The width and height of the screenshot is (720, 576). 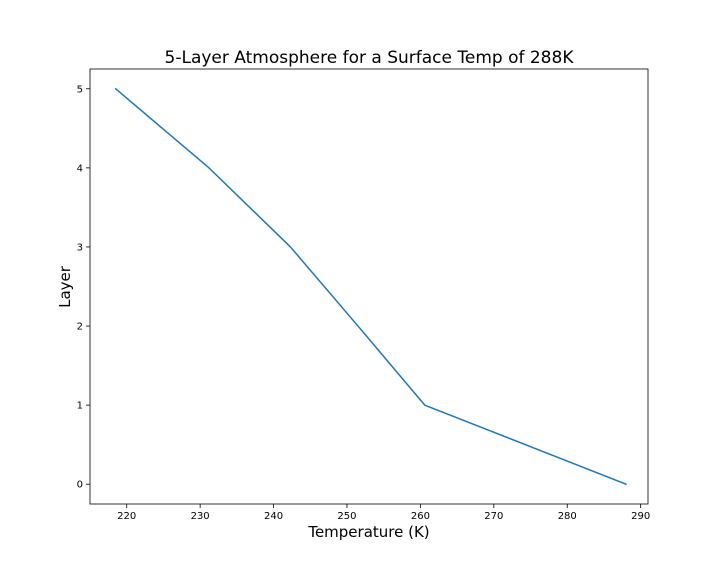 I want to click on x-tick-label: 230, so click(x=200, y=516).